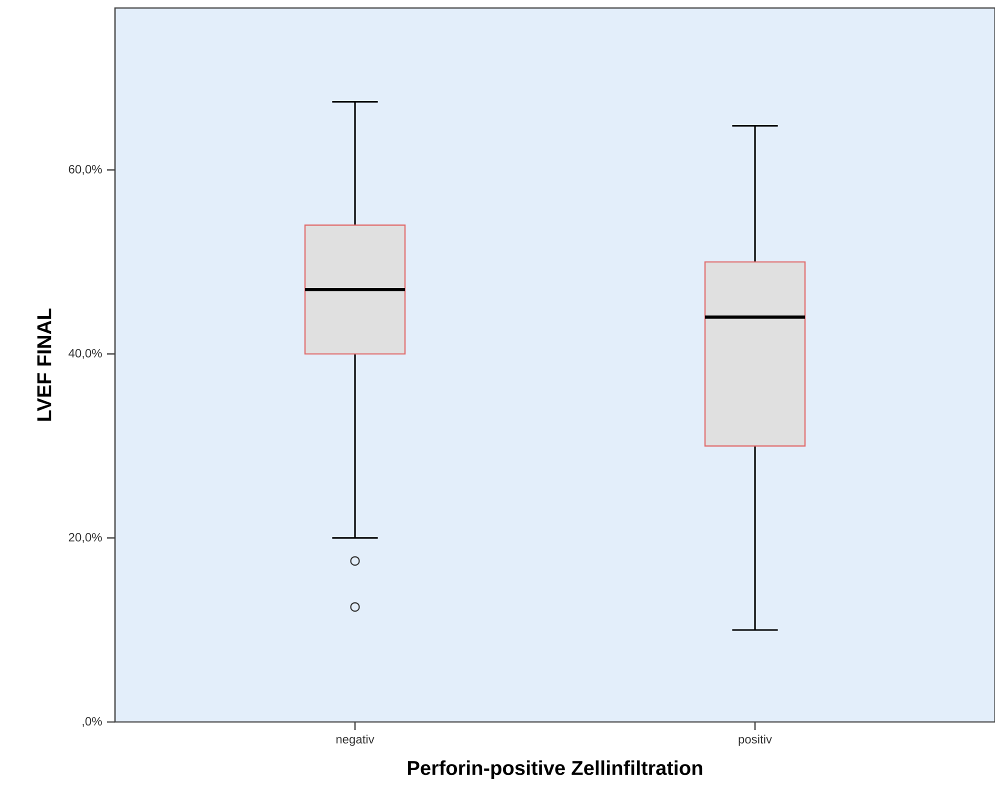  What do you see at coordinates (355, 740) in the screenshot?
I see `x-tick-label: negativ` at bounding box center [355, 740].